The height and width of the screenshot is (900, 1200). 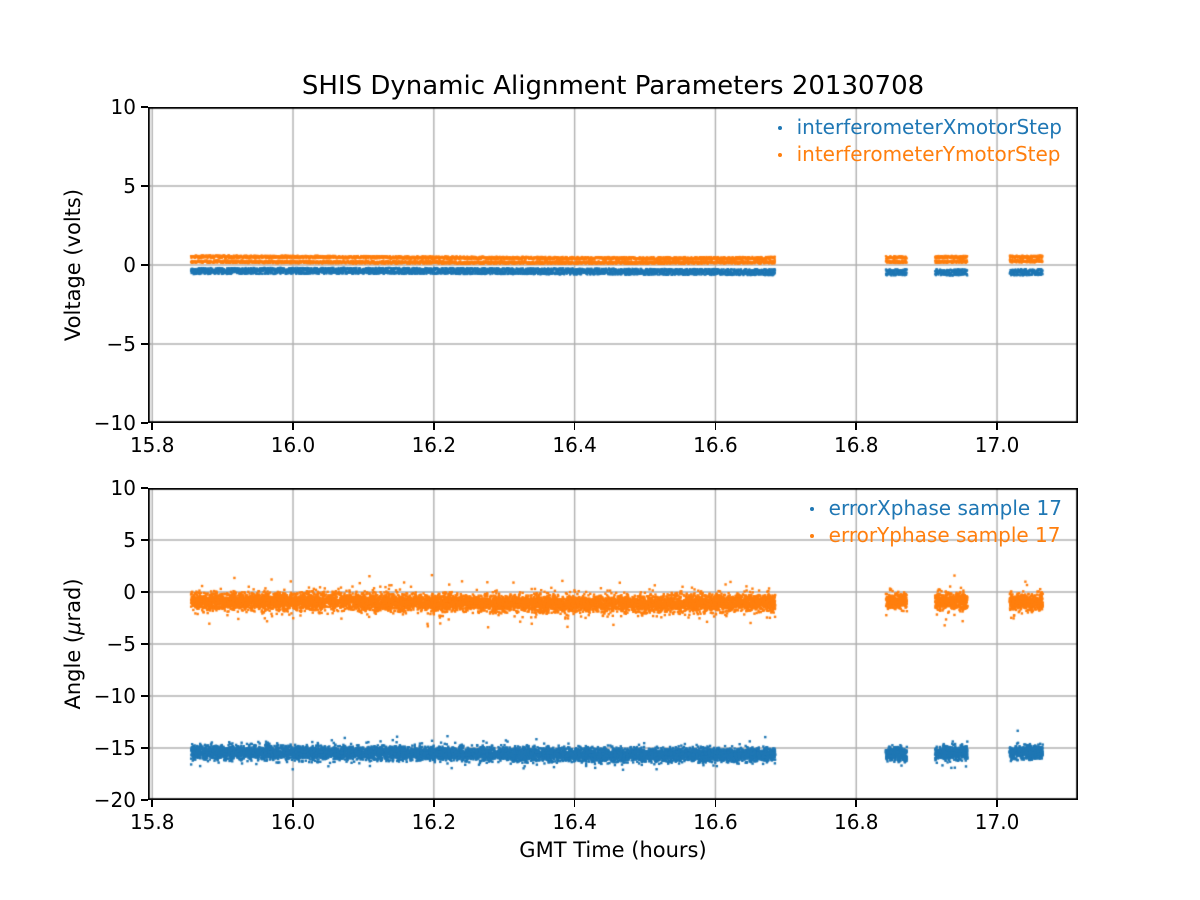 What do you see at coordinates (945, 508) in the screenshot?
I see `legend-label: errorXphase sample 17` at bounding box center [945, 508].